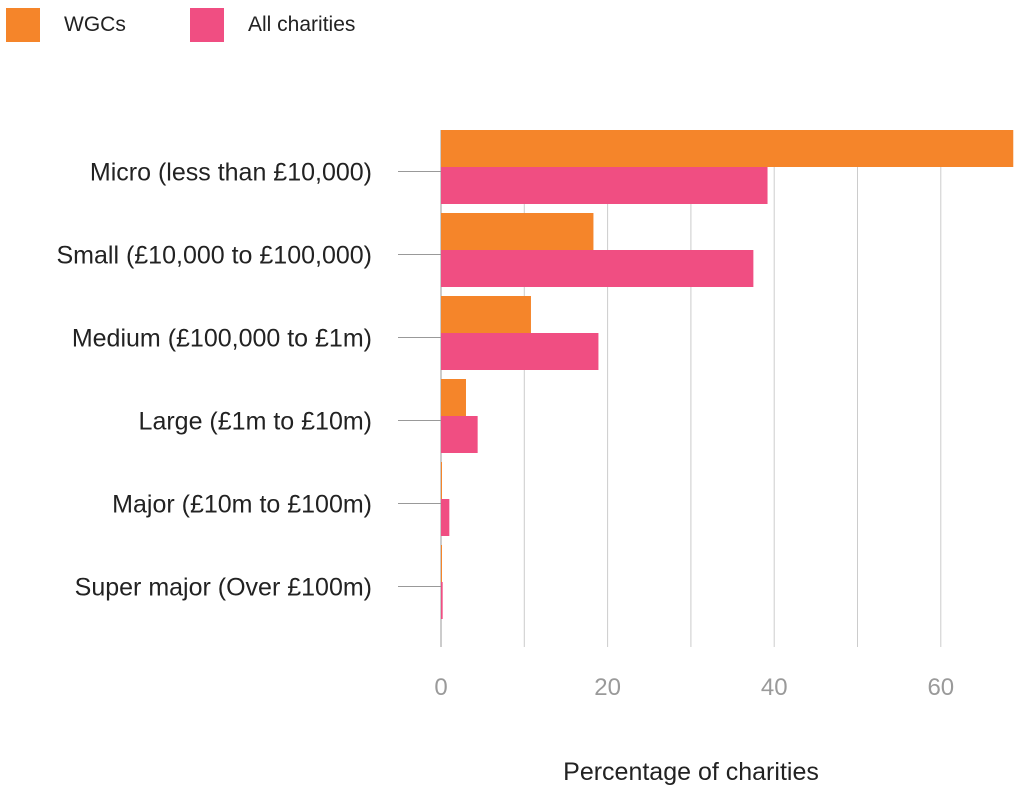 The width and height of the screenshot is (1015, 787). What do you see at coordinates (519, 351) in the screenshot?
I see `bar-all-charities-medium-100-000-to-1m` at bounding box center [519, 351].